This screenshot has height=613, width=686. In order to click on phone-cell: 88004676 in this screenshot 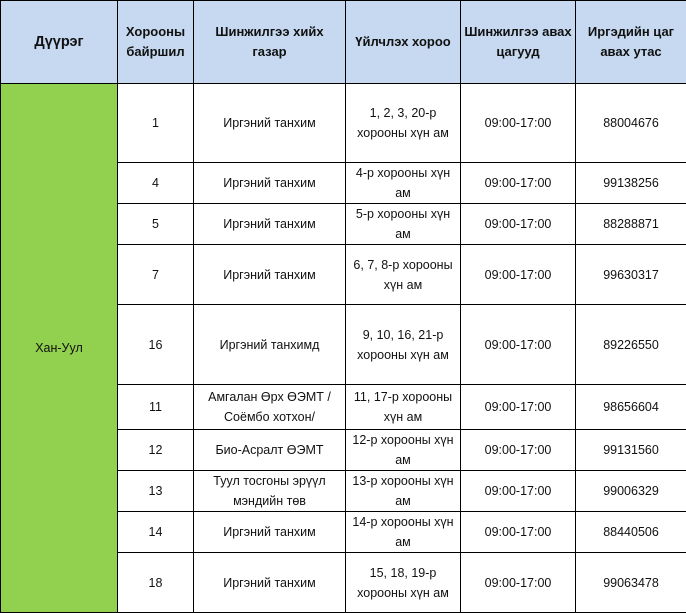, I will do `click(631, 123)`.